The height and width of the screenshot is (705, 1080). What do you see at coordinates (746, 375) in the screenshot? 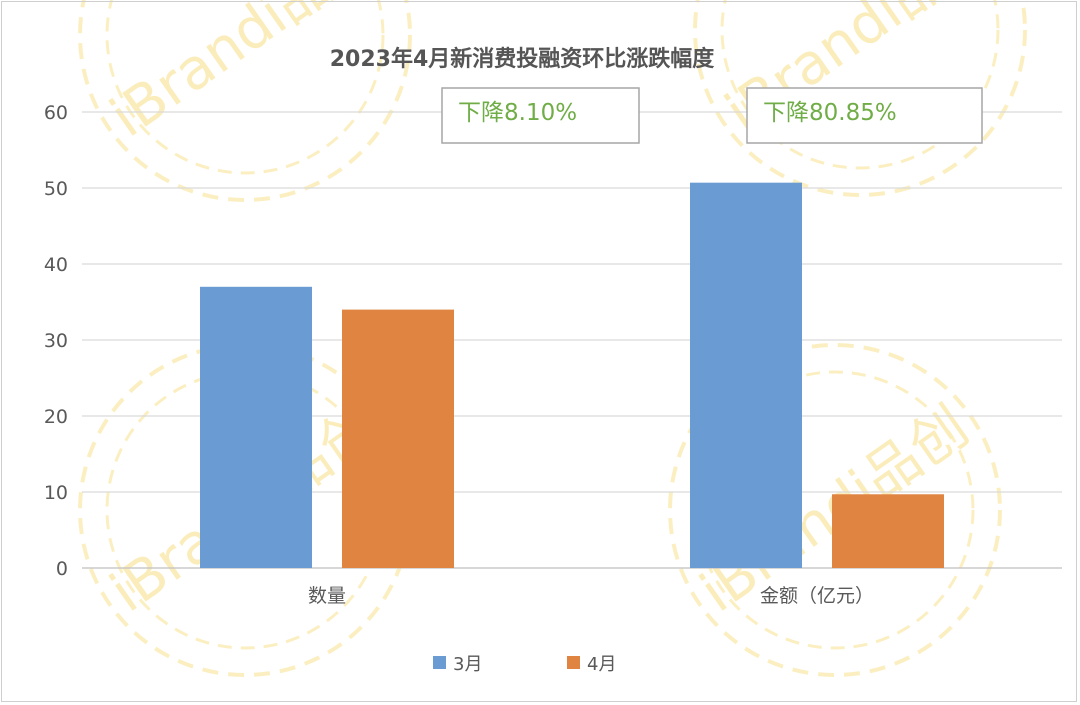
I see `bar-3月-金额（亿元）` at bounding box center [746, 375].